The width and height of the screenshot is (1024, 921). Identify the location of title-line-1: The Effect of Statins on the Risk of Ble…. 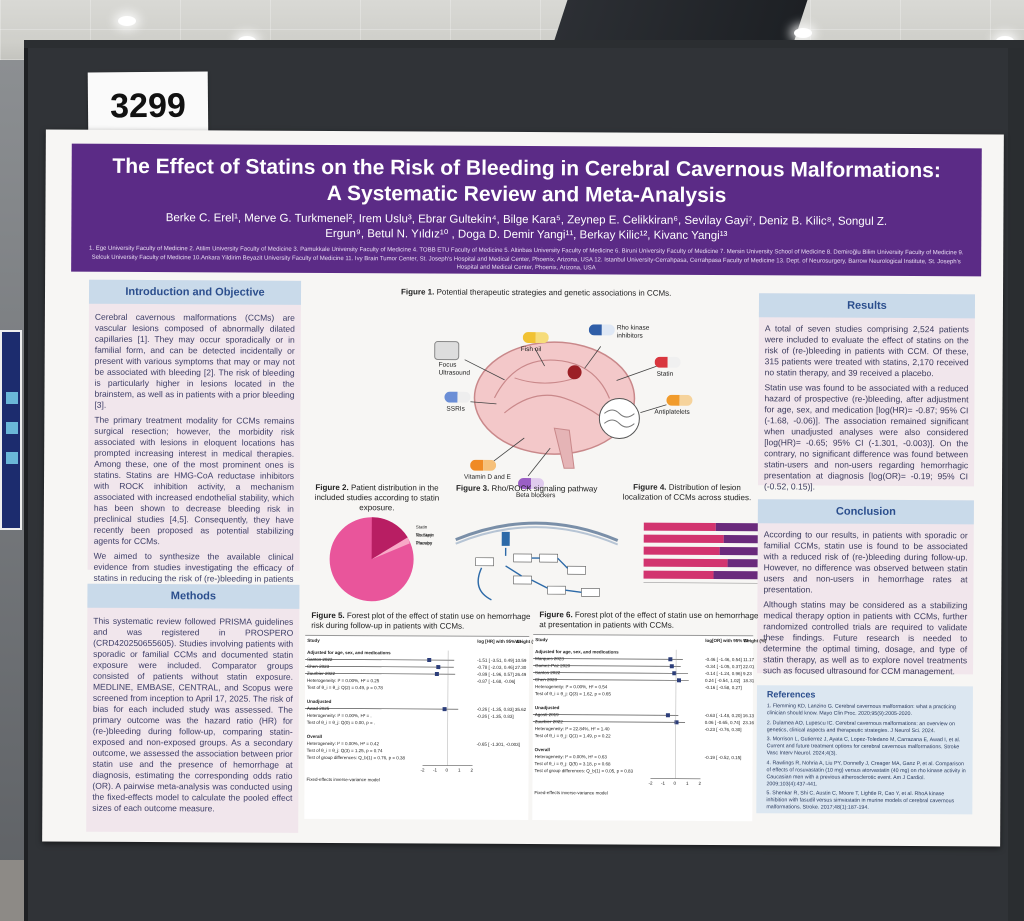
(526, 168).